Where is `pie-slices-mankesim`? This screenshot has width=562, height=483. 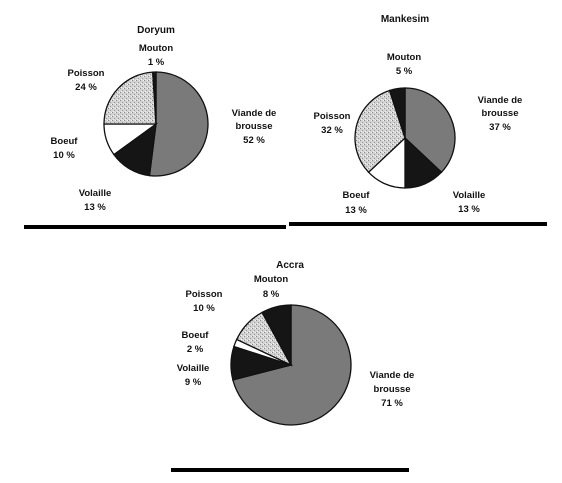
pie-slices-mankesim is located at coordinates (405, 138).